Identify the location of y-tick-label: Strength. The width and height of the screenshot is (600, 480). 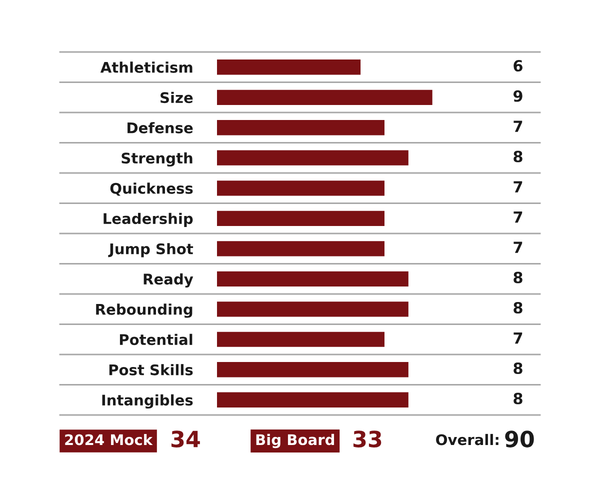
(157, 159).